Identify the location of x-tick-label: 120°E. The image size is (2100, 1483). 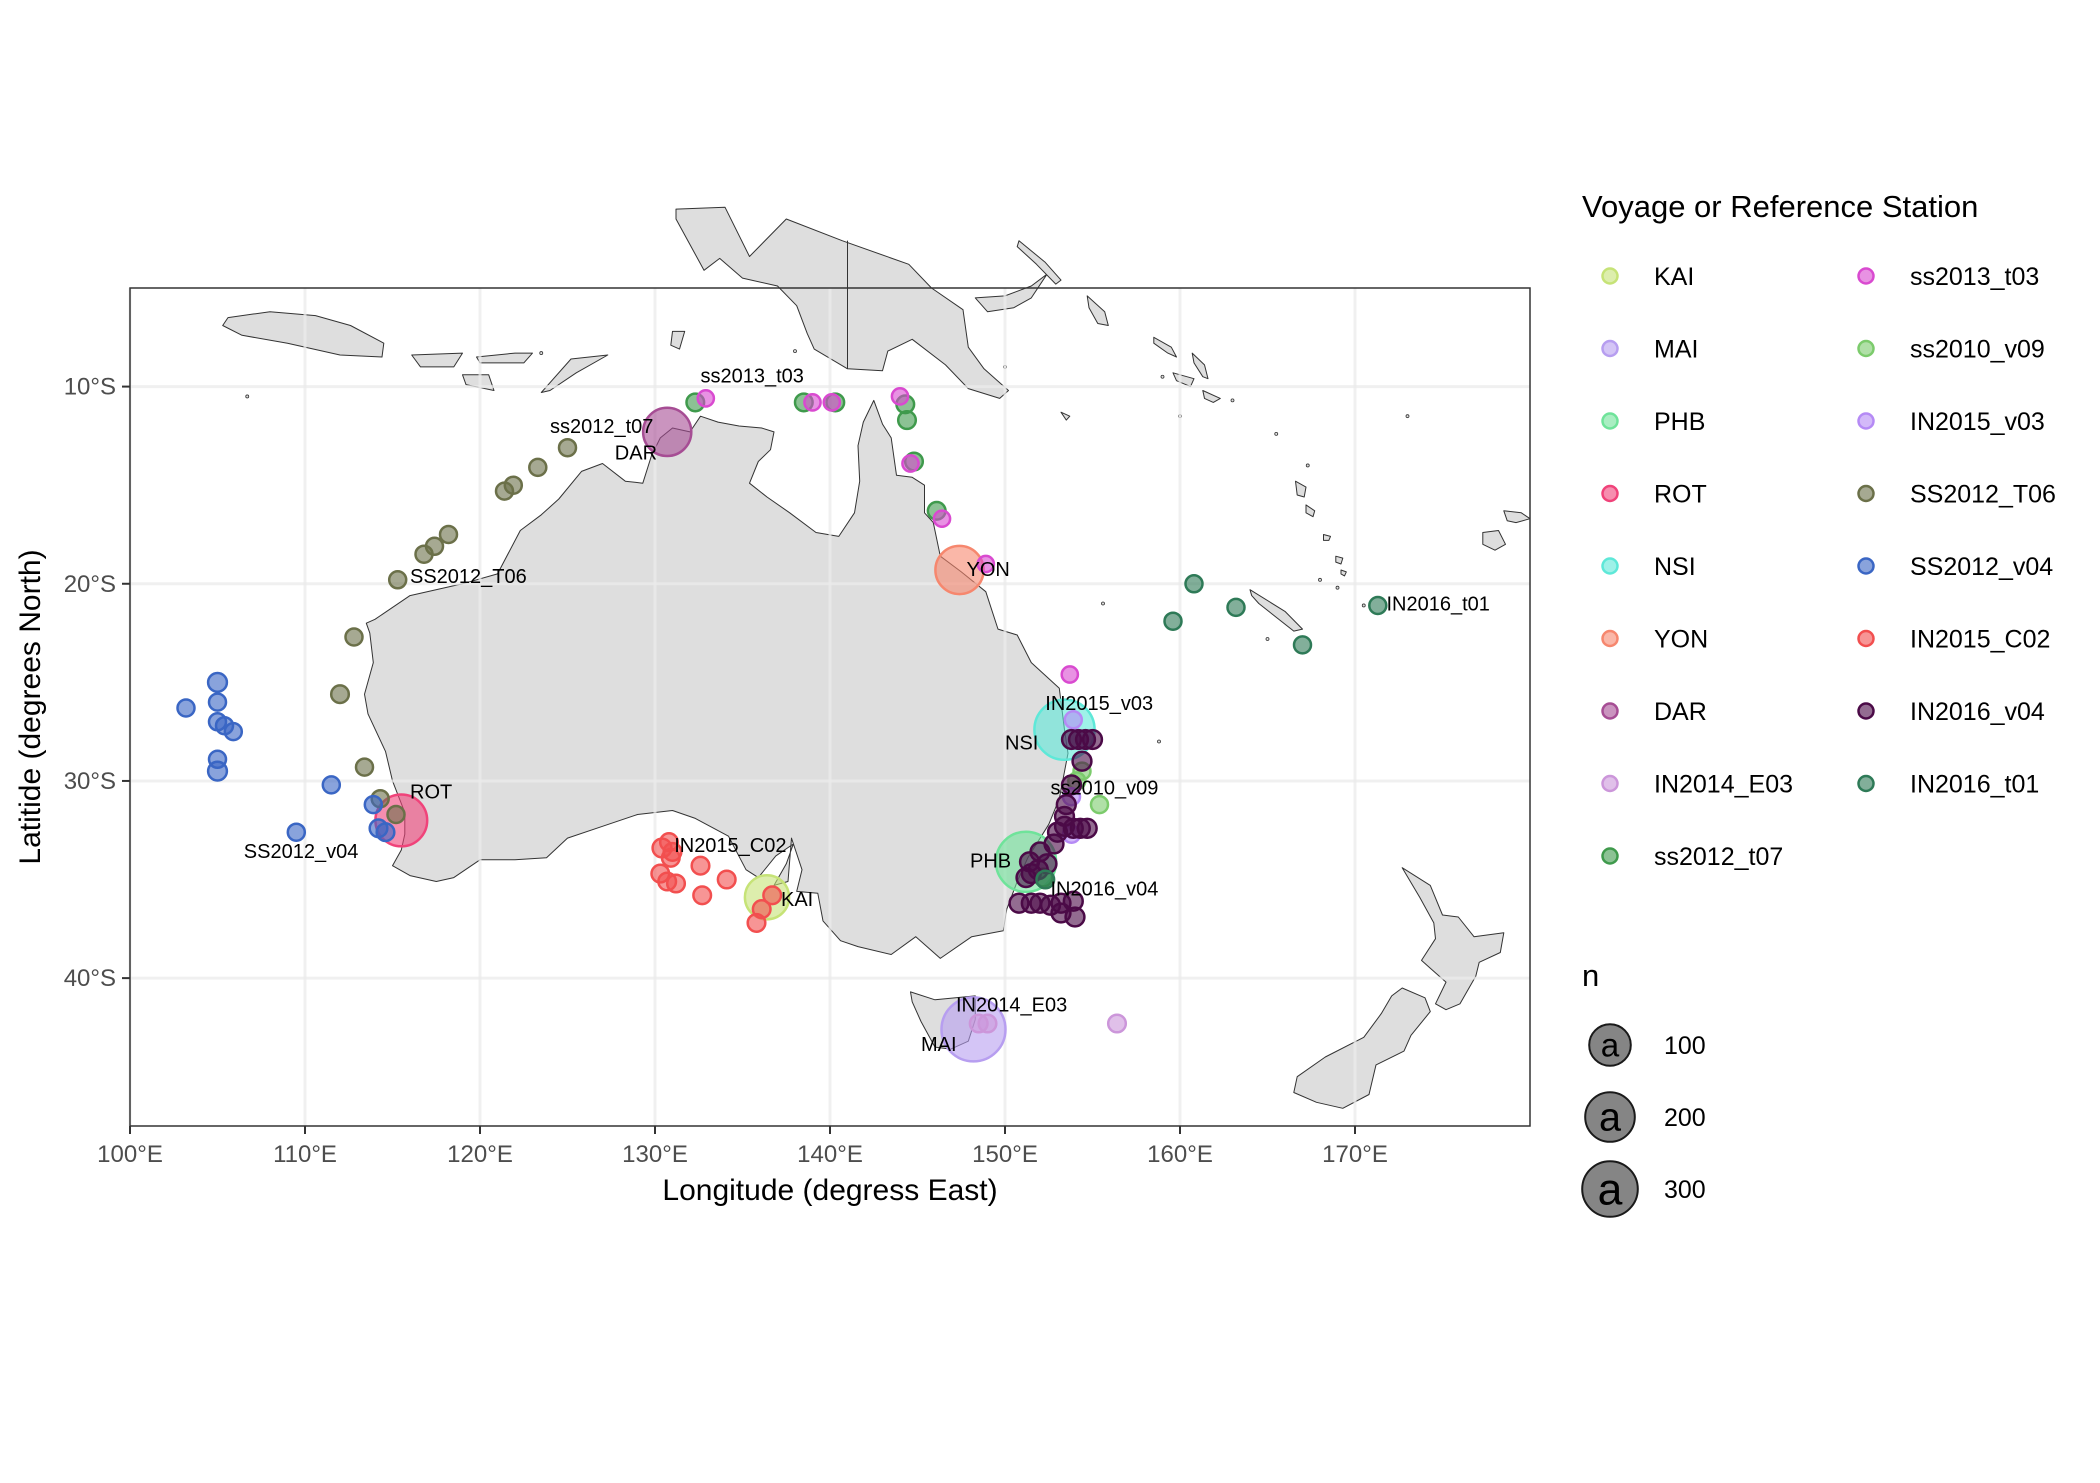
(480, 1154).